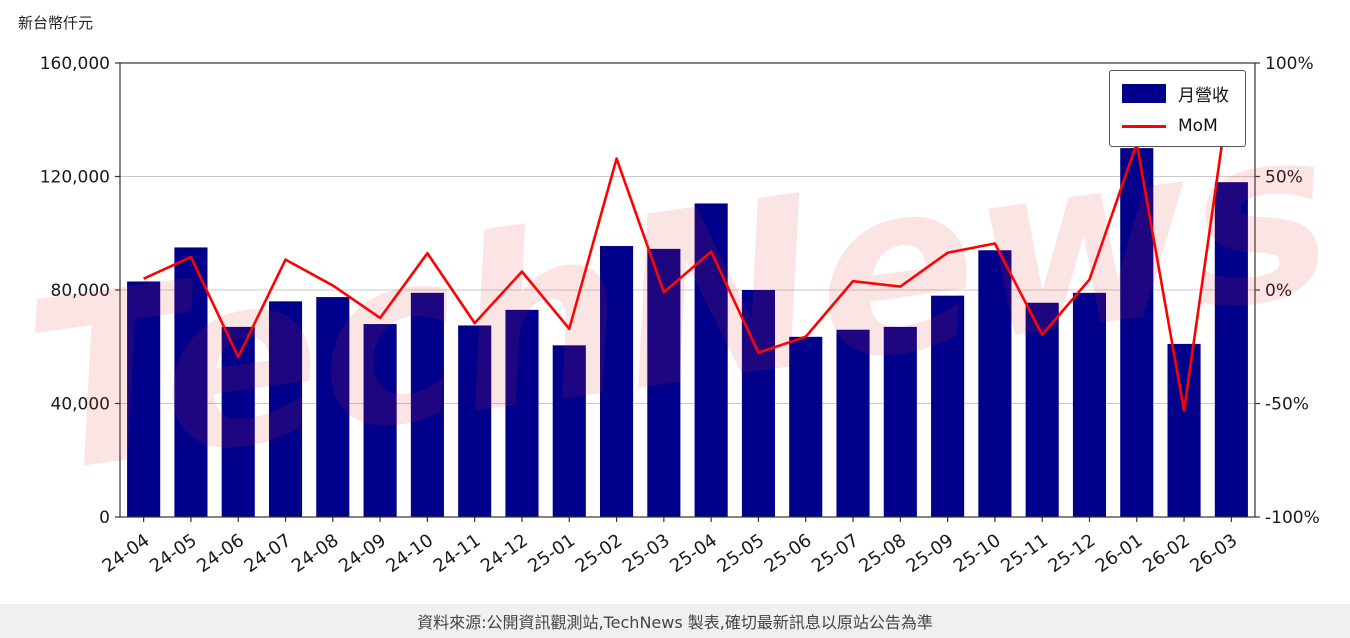 The width and height of the screenshot is (1350, 638). What do you see at coordinates (173, 553) in the screenshot?
I see `x-axis-tick-label: 24-05` at bounding box center [173, 553].